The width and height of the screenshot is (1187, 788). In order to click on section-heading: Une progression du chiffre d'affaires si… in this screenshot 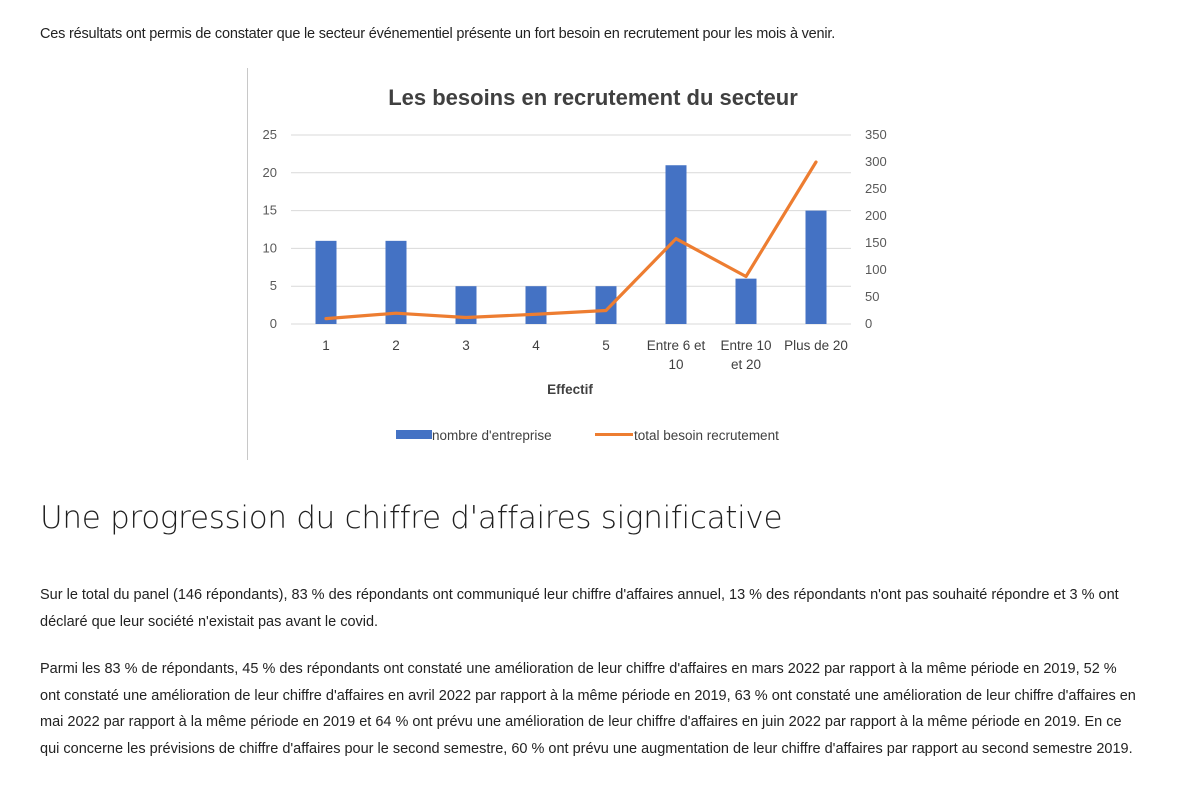, I will do `click(411, 518)`.